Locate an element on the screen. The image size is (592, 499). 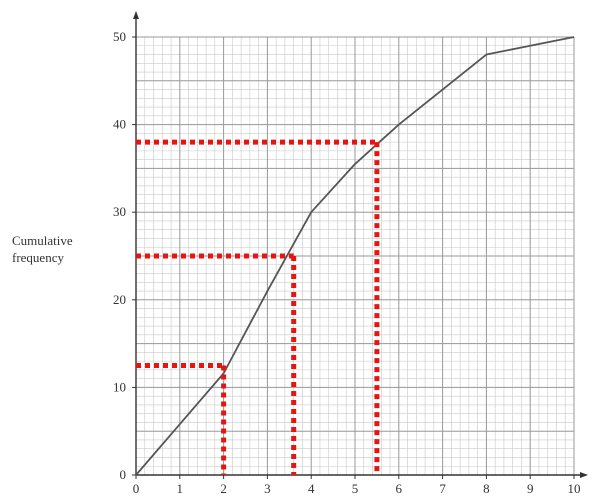
y-tick-label: 0 is located at coordinates (123, 474).